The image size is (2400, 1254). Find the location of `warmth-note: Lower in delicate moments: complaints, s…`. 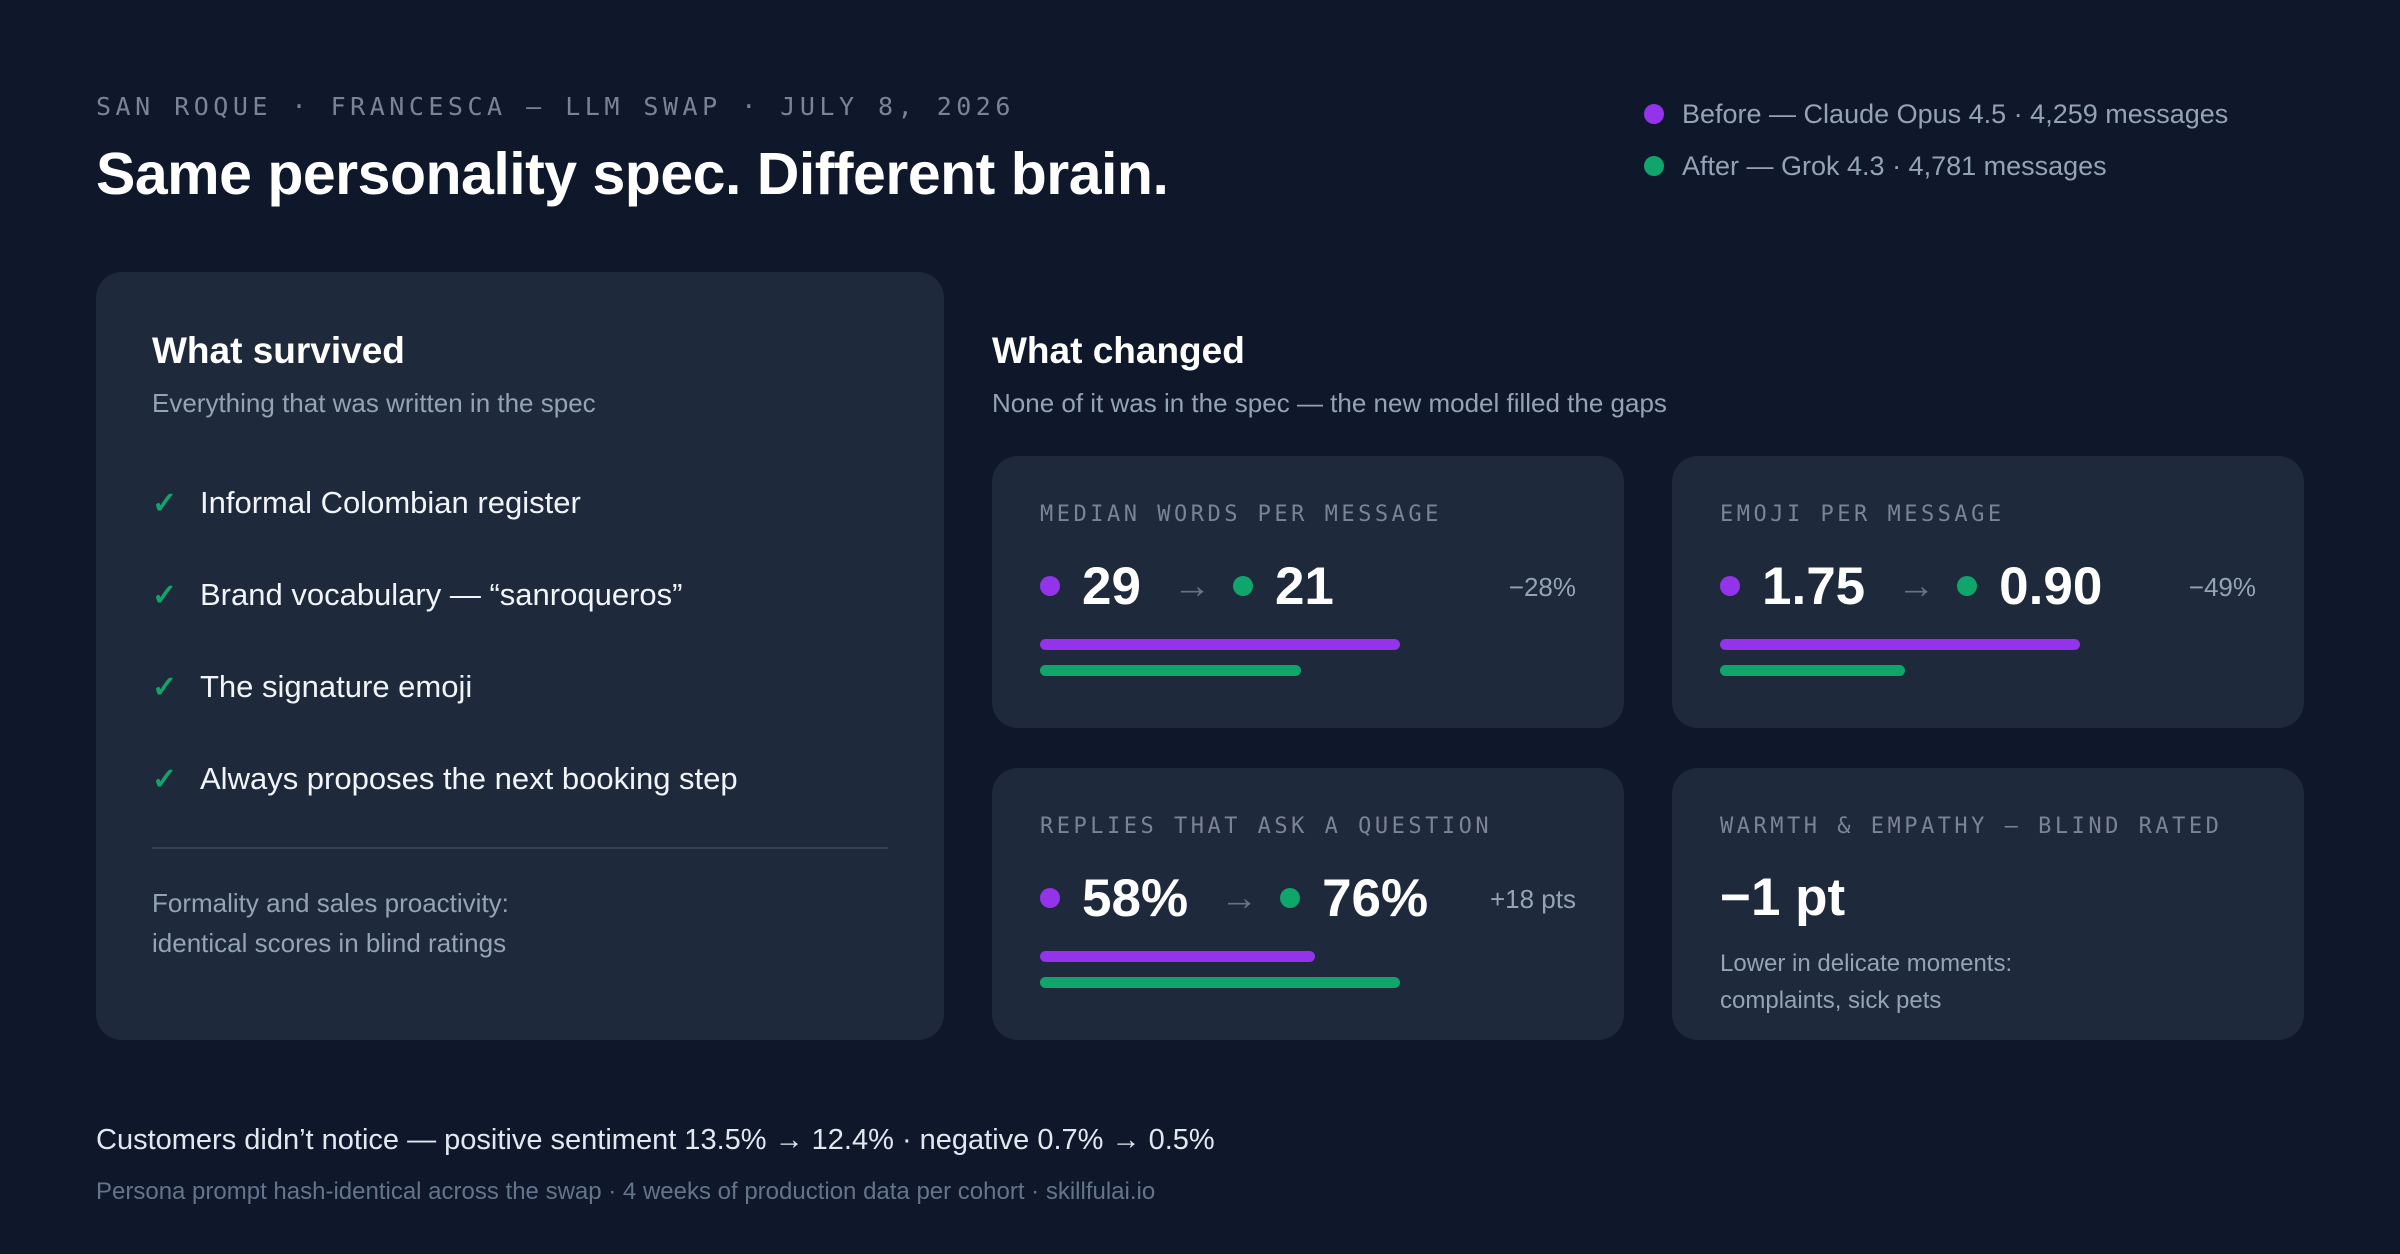

warmth-note: Lower in delicate moments: complaints, s… is located at coordinates (1988, 982).